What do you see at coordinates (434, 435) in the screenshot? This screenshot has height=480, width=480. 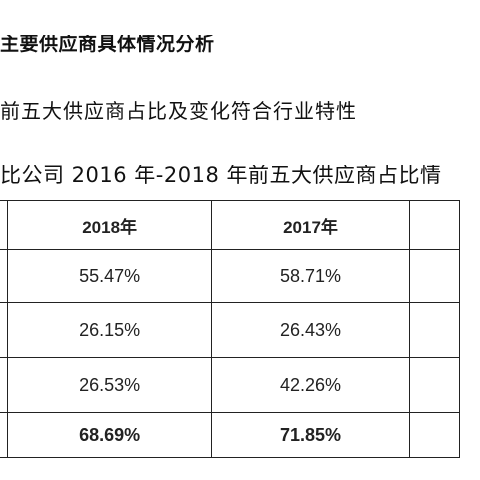 I see `total-cell-2016` at bounding box center [434, 435].